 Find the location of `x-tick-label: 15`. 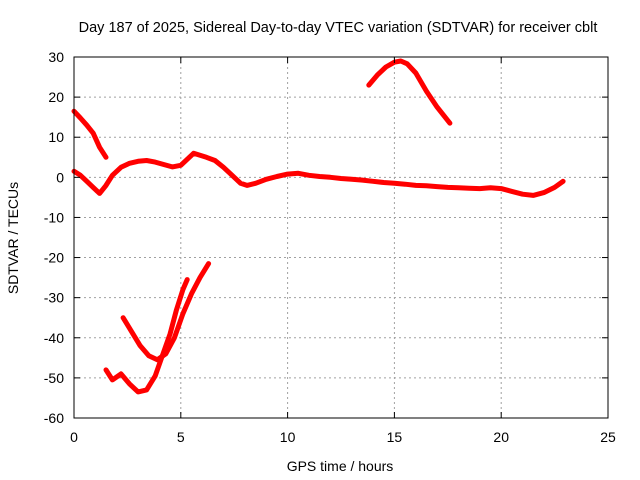

x-tick-label: 15 is located at coordinates (395, 437).